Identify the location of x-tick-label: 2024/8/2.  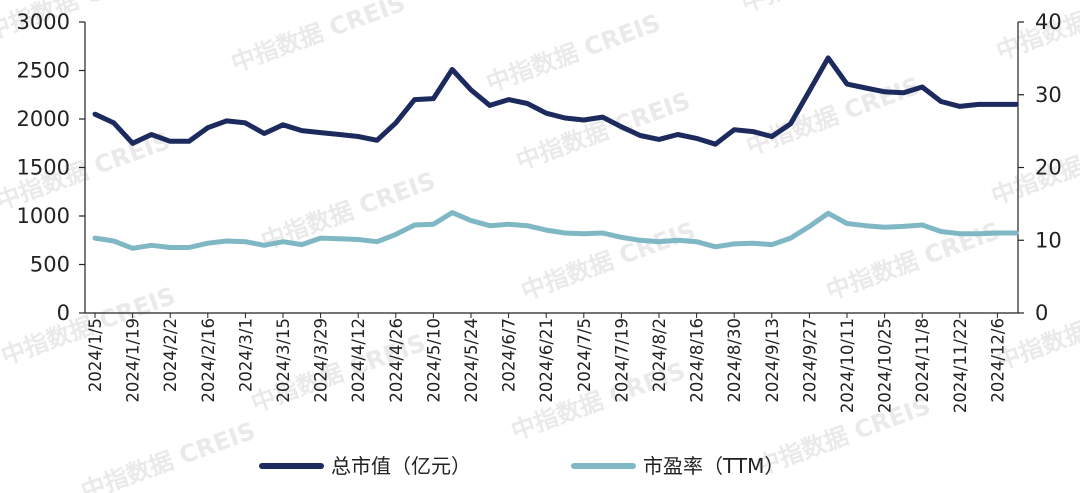
(659, 355).